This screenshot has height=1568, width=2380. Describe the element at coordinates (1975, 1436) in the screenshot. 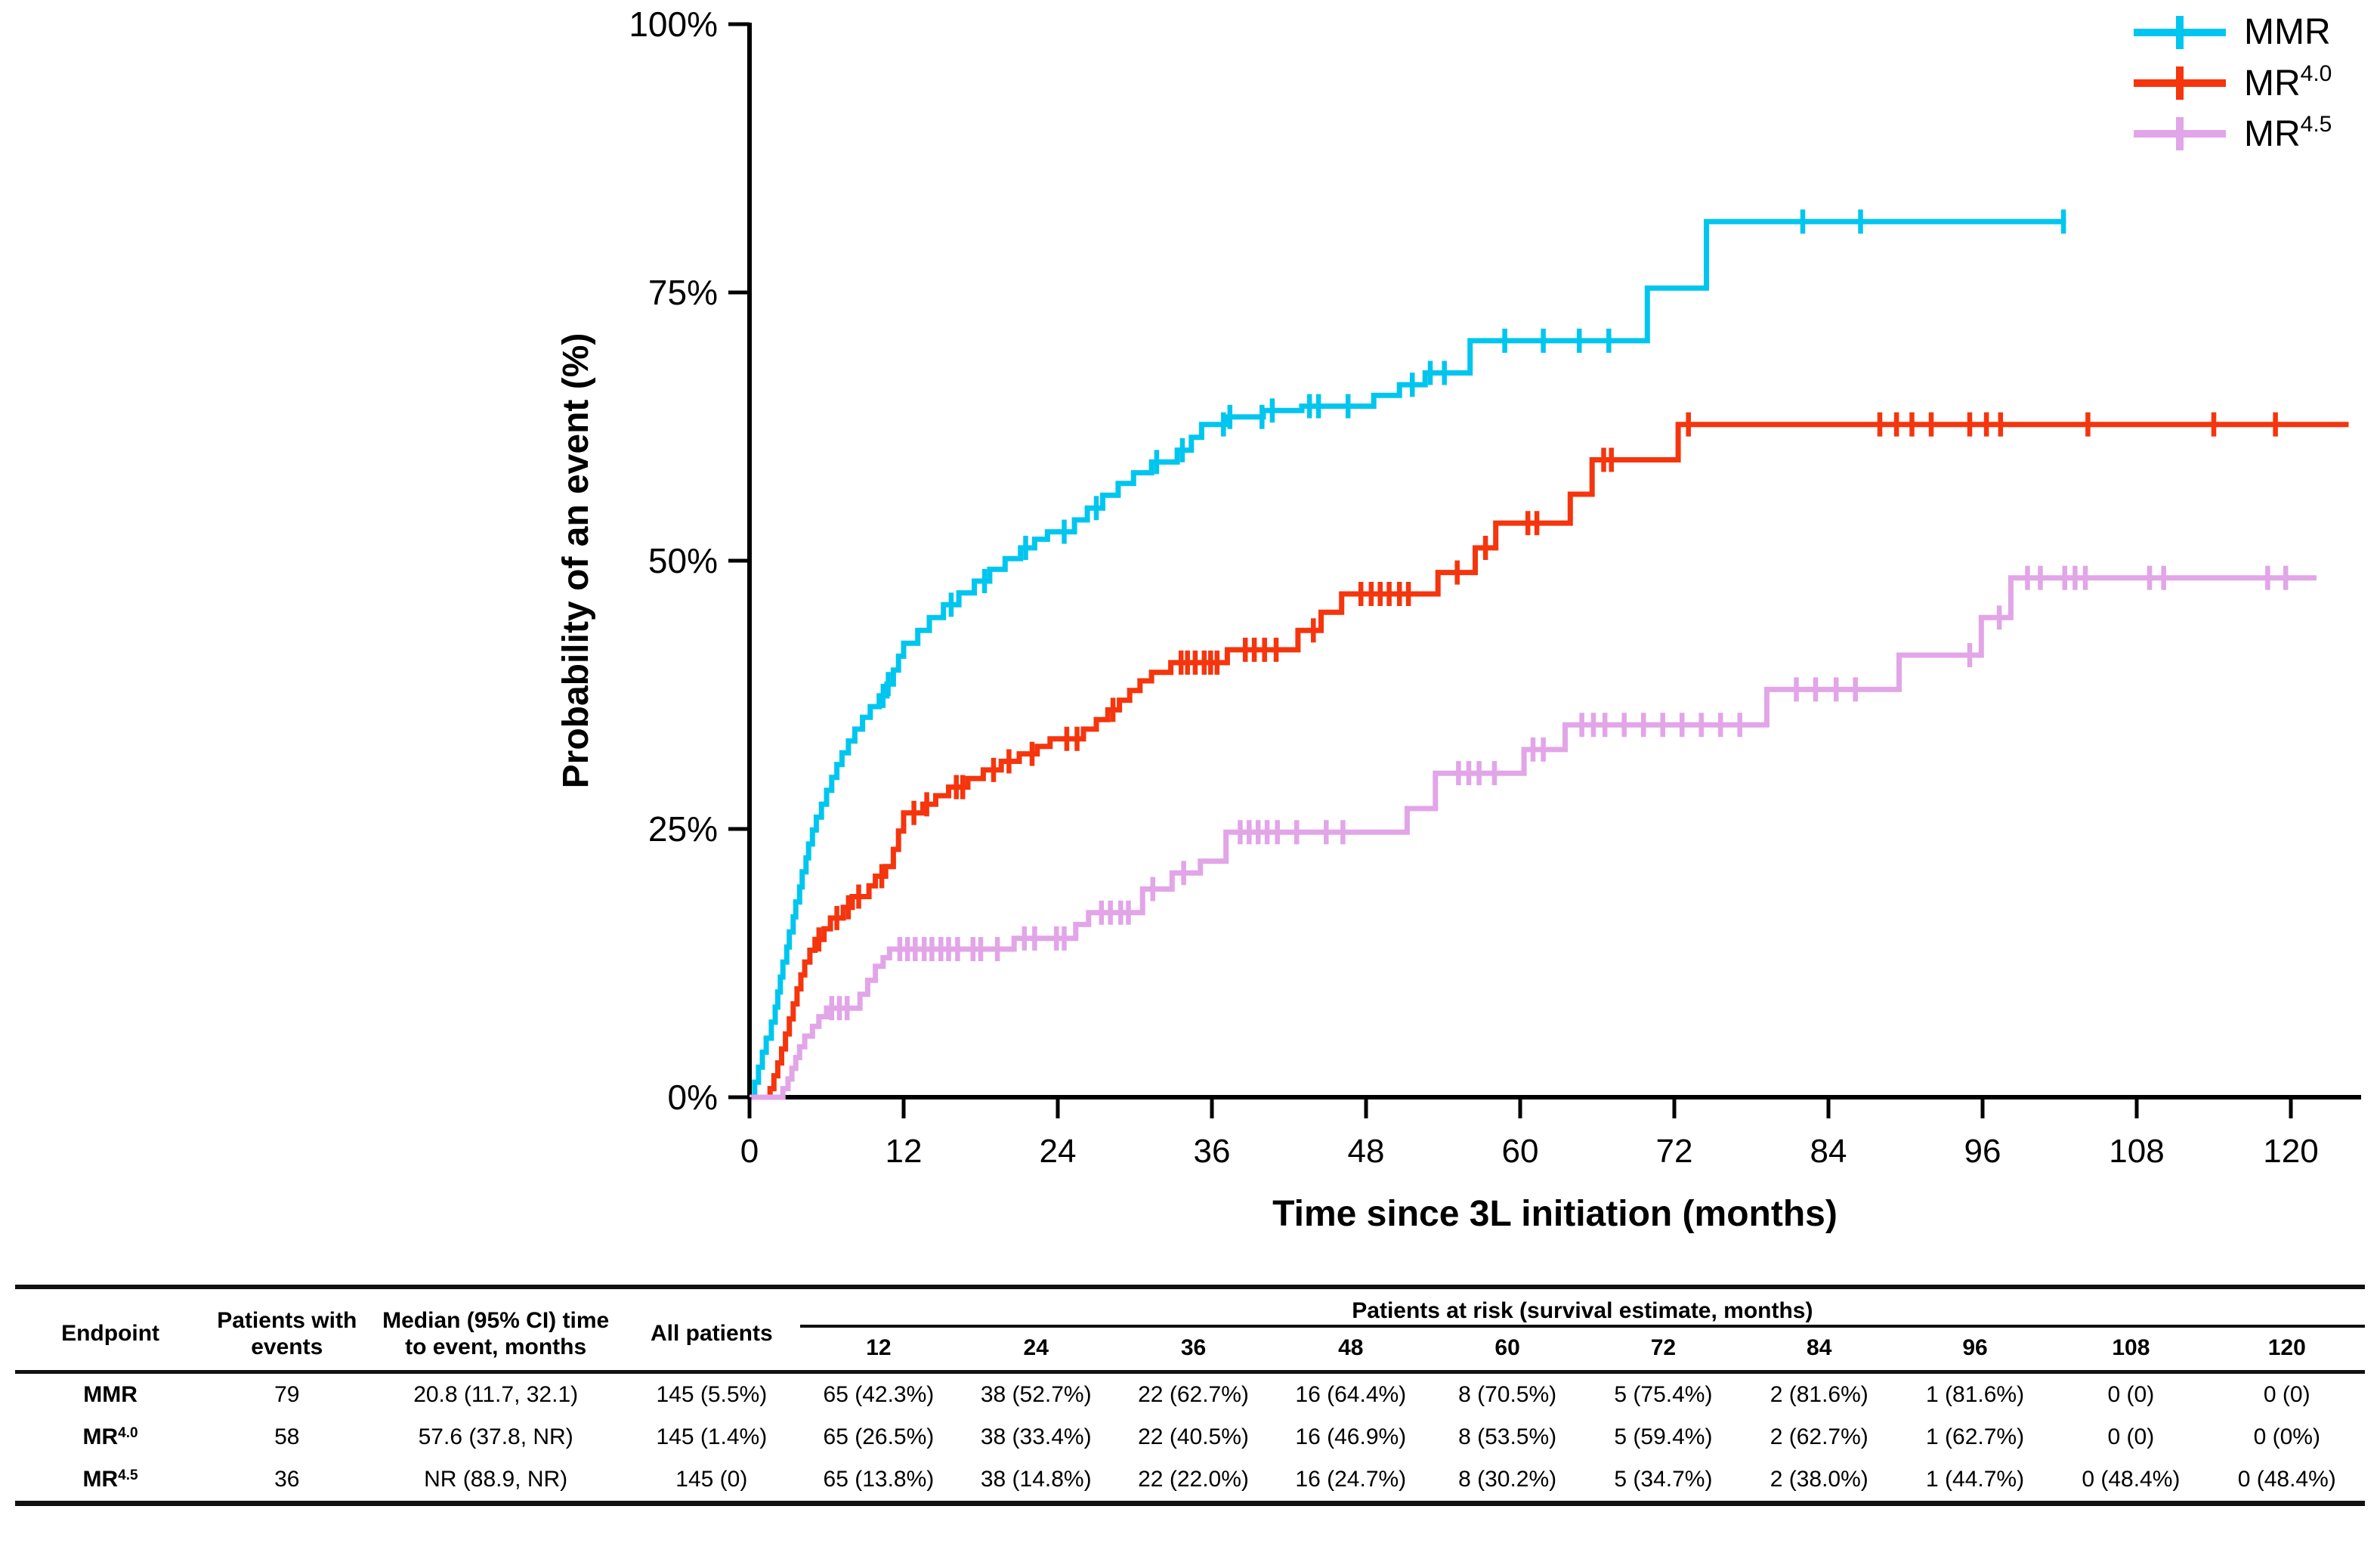

I see `at-risk-cell-96: 1 (62.7%)` at that location.